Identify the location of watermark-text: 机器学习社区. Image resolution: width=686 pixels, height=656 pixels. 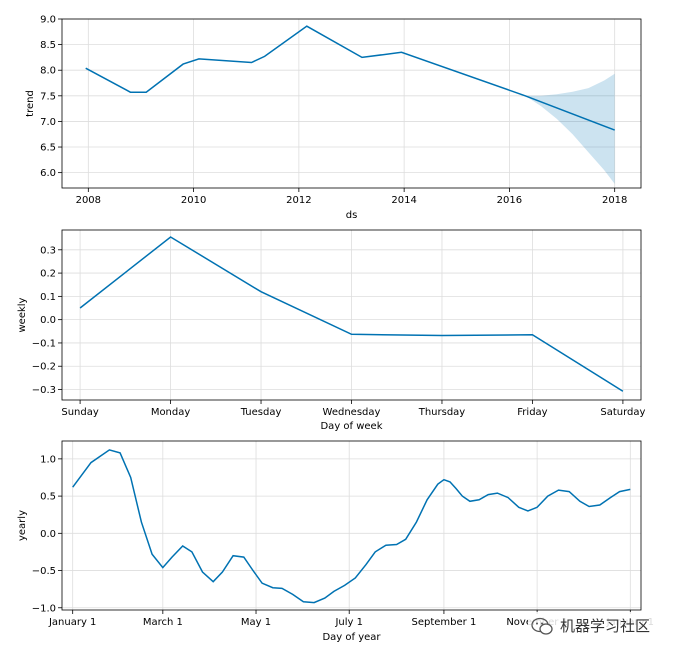
(605, 626).